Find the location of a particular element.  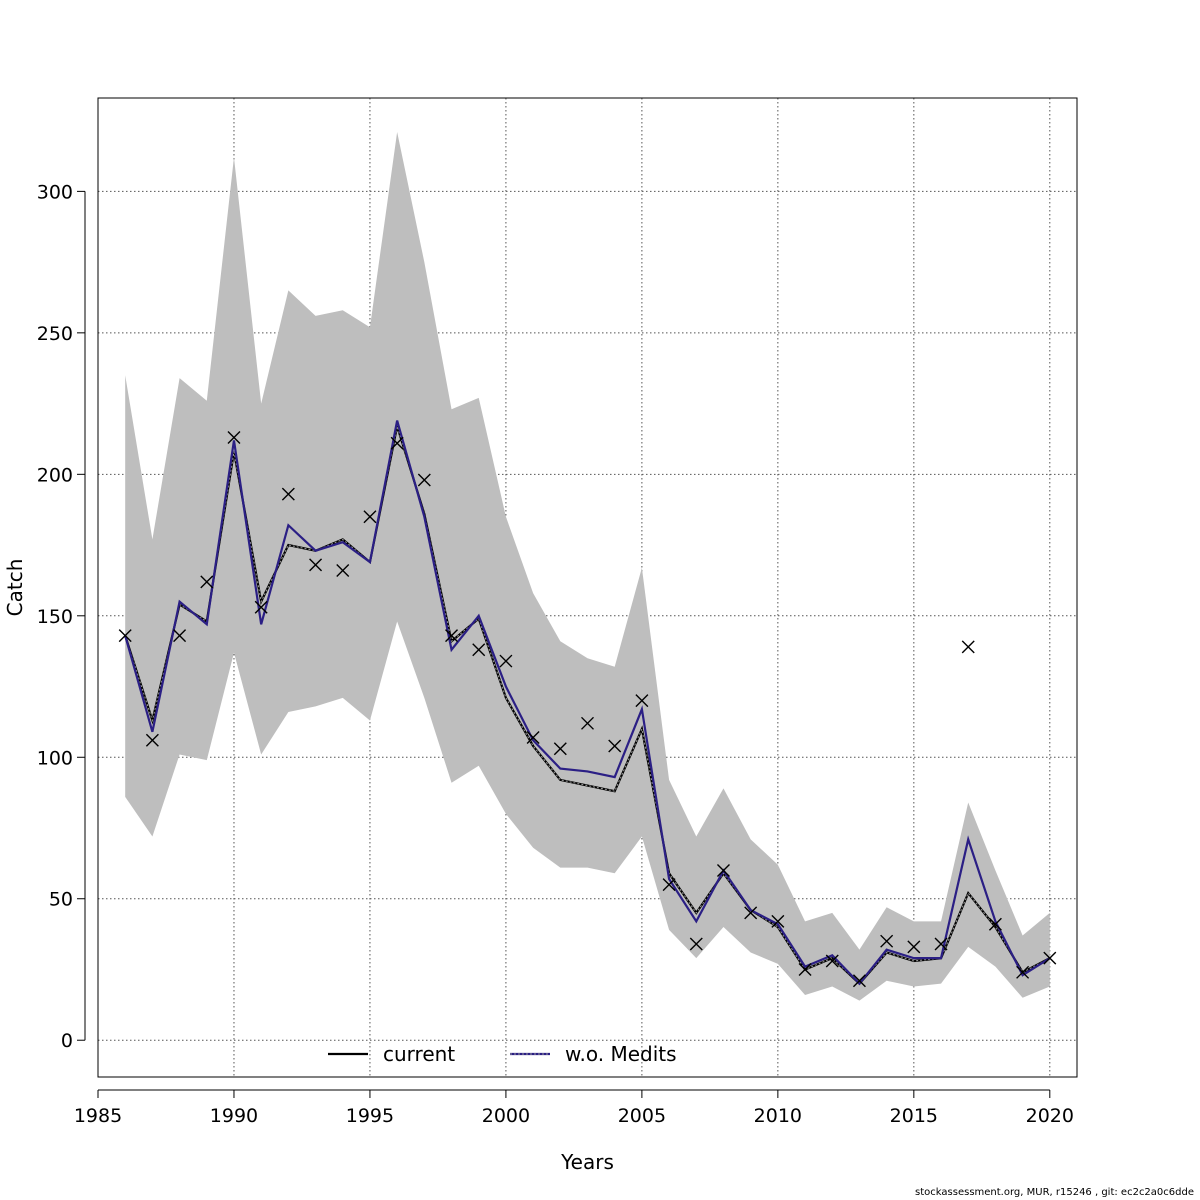

x-tick-label: 2015 is located at coordinates (914, 1116).